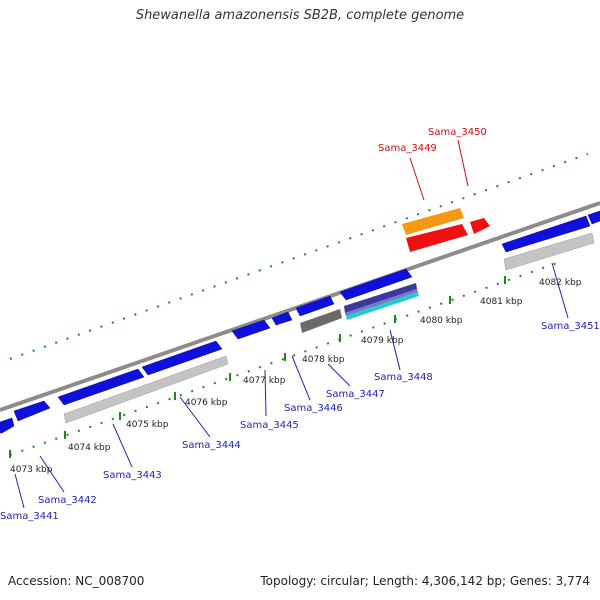 Image resolution: width=600 pixels, height=600 pixels. What do you see at coordinates (132, 475) in the screenshot?
I see `gene-label-sama-3443: Sama_3443` at bounding box center [132, 475].